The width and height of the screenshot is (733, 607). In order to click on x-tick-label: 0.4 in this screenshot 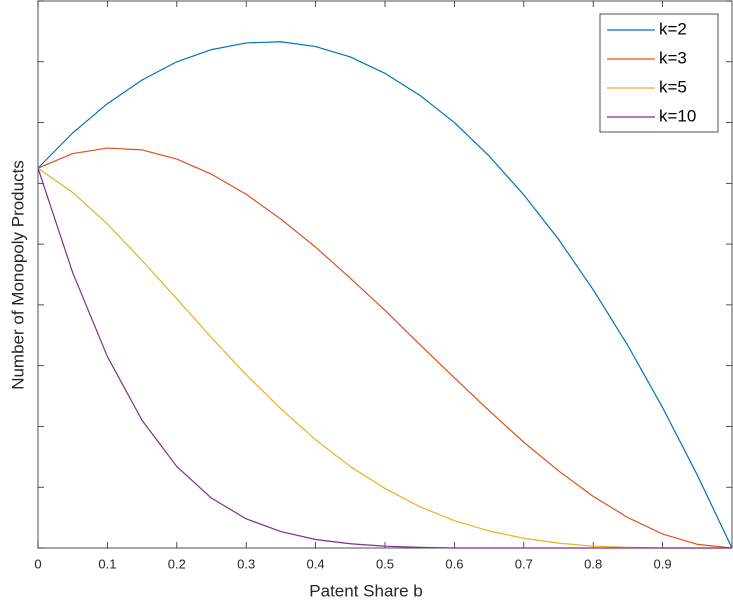, I will do `click(316, 563)`.